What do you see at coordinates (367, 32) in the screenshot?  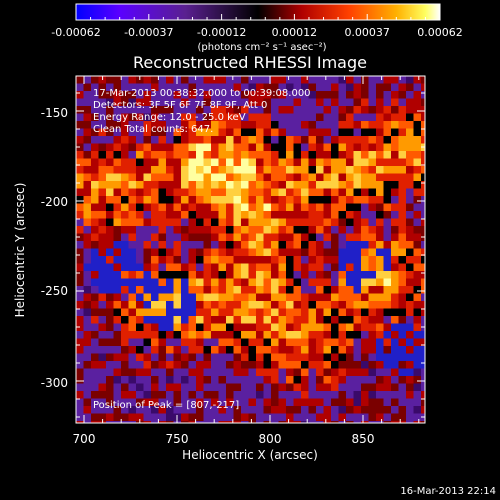 I see `colorbar-tick-label: 0.00037` at bounding box center [367, 32].